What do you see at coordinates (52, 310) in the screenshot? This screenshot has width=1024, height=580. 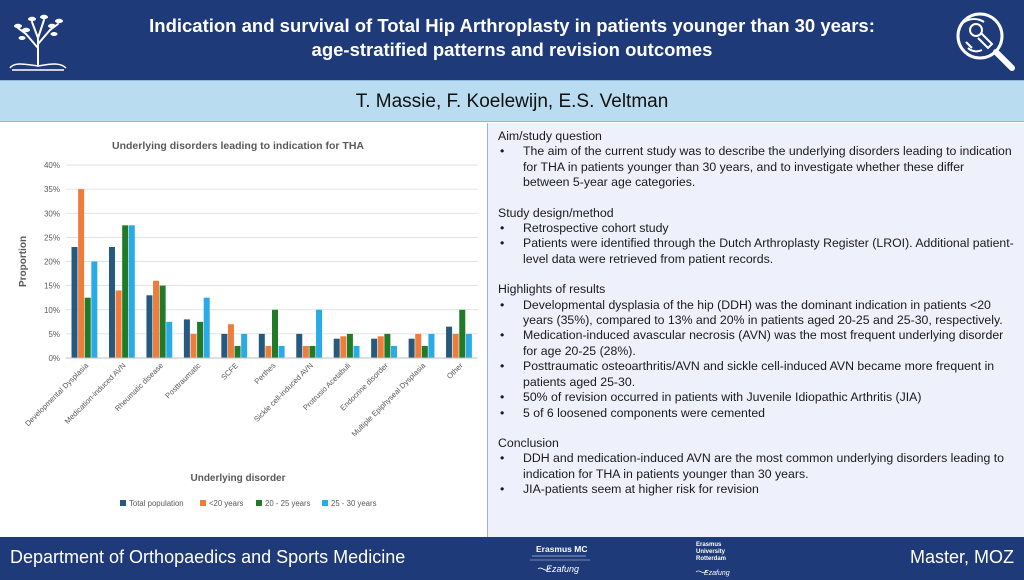 I see `y-tick-label: 10%` at bounding box center [52, 310].